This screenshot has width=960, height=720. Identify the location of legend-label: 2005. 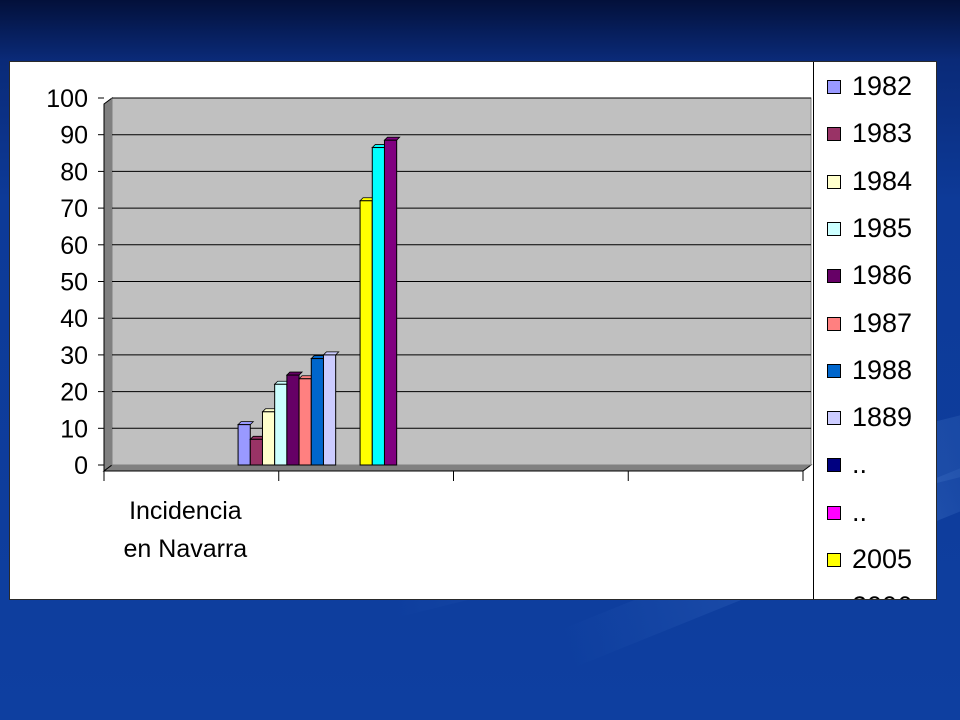
(882, 559).